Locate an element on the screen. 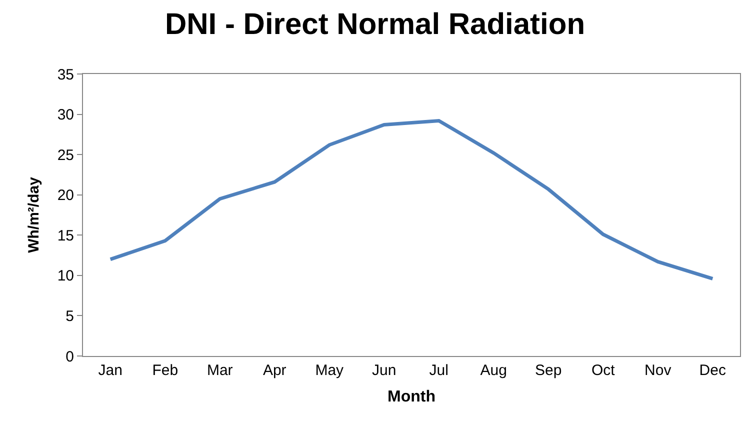  x-tick-label: Sep is located at coordinates (548, 370).